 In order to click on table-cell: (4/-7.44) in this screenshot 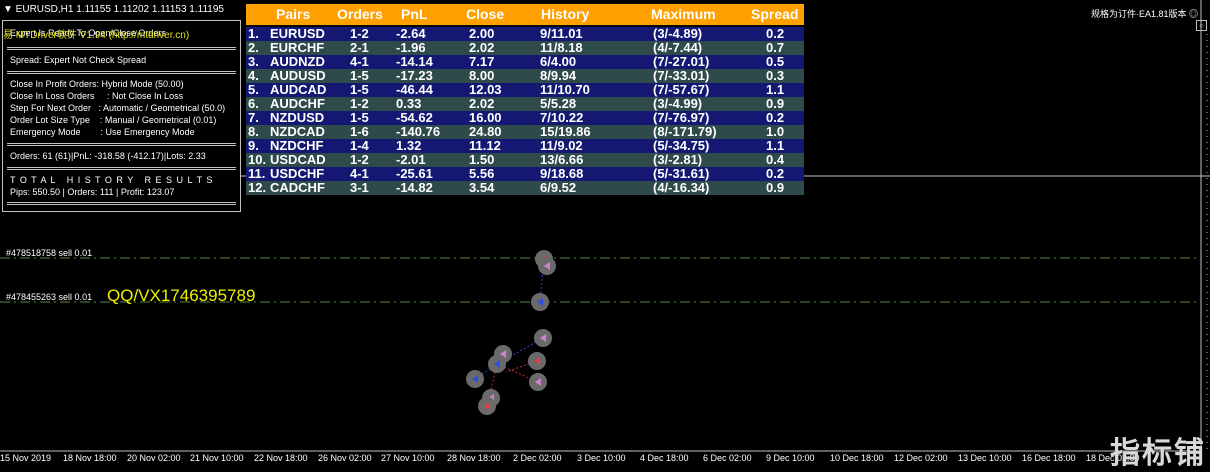, I will do `click(678, 47)`.